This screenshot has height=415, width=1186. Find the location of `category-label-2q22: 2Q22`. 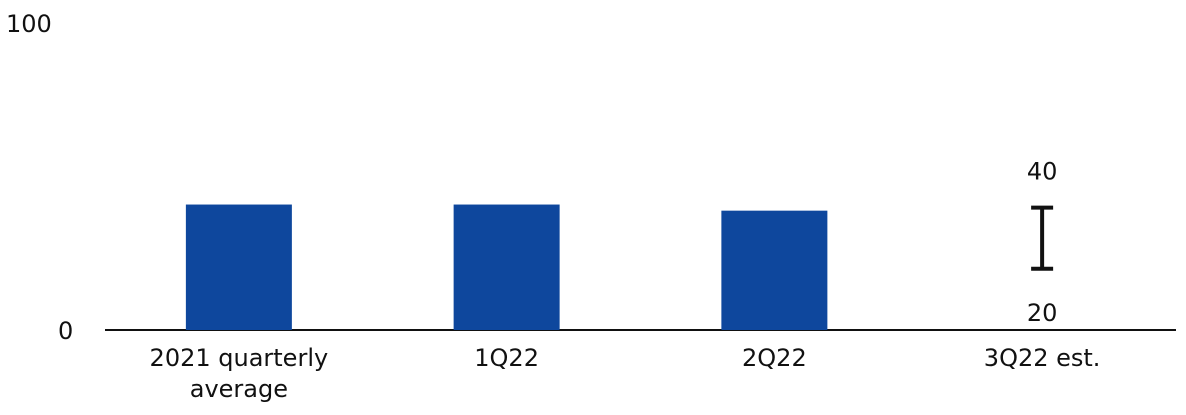

category-label-2q22: 2Q22 is located at coordinates (774, 358).